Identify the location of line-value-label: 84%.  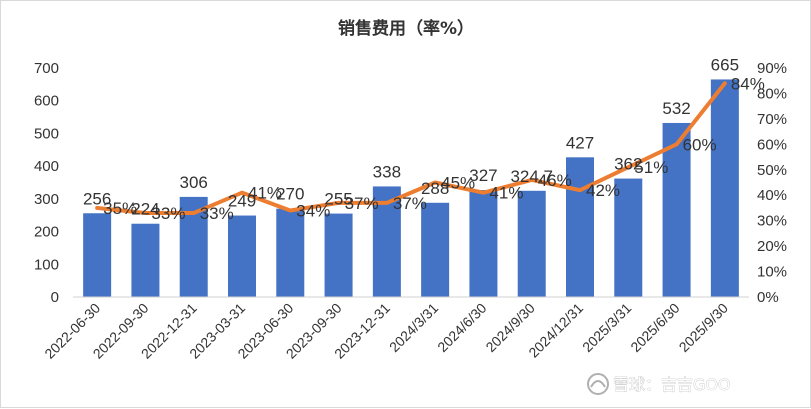
(748, 83).